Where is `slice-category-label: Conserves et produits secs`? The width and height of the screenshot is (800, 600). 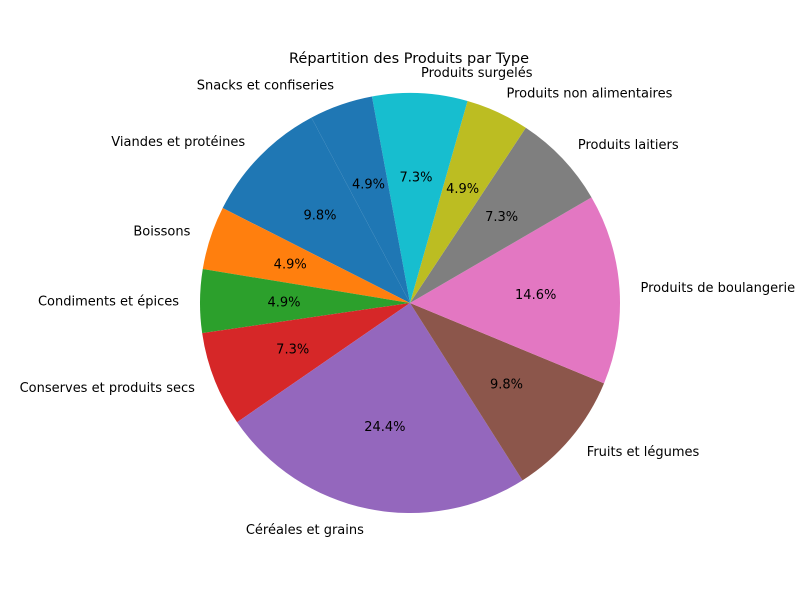
slice-category-label: Conserves et produits secs is located at coordinates (107, 388).